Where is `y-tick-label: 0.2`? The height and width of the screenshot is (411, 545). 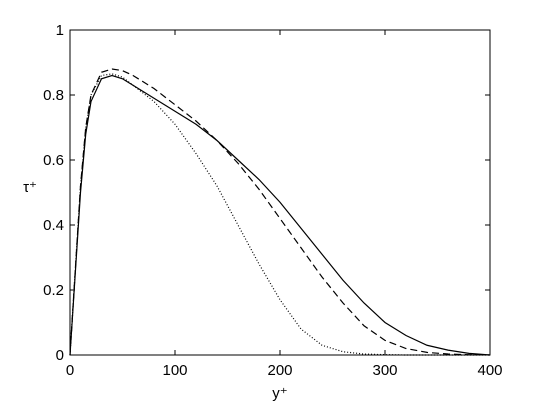
y-tick-label: 0.2 is located at coordinates (53, 290).